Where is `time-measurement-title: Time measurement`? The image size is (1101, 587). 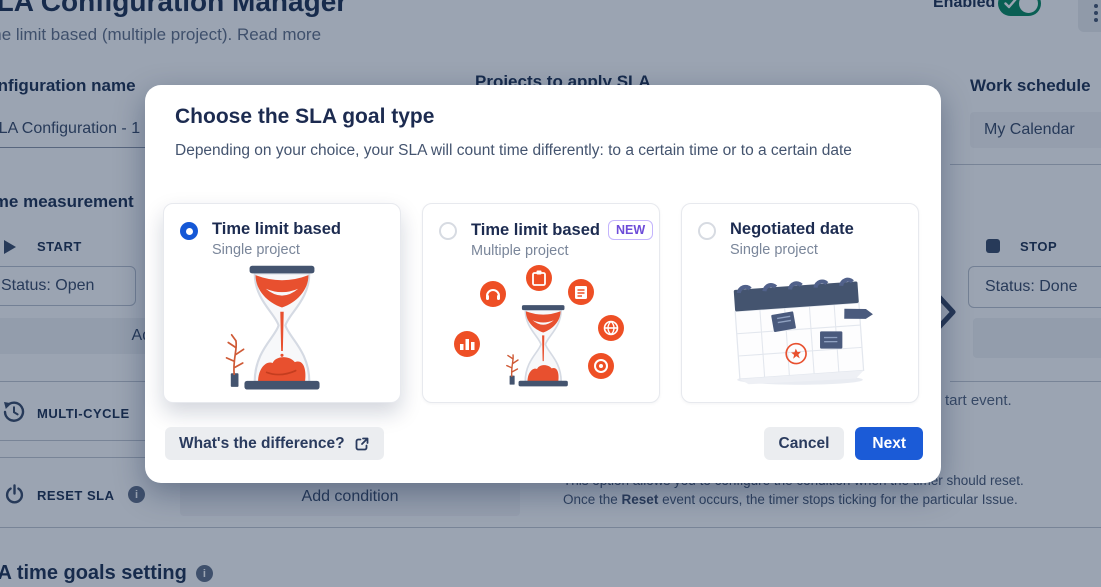 time-measurement-title: Time measurement is located at coordinates (67, 201).